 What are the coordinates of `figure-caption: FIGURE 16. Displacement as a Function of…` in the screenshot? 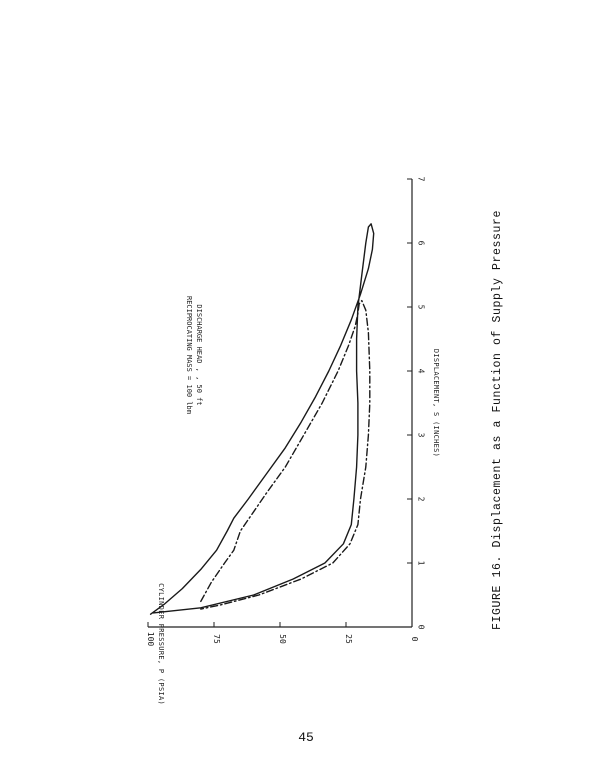 It's located at (497, 420).